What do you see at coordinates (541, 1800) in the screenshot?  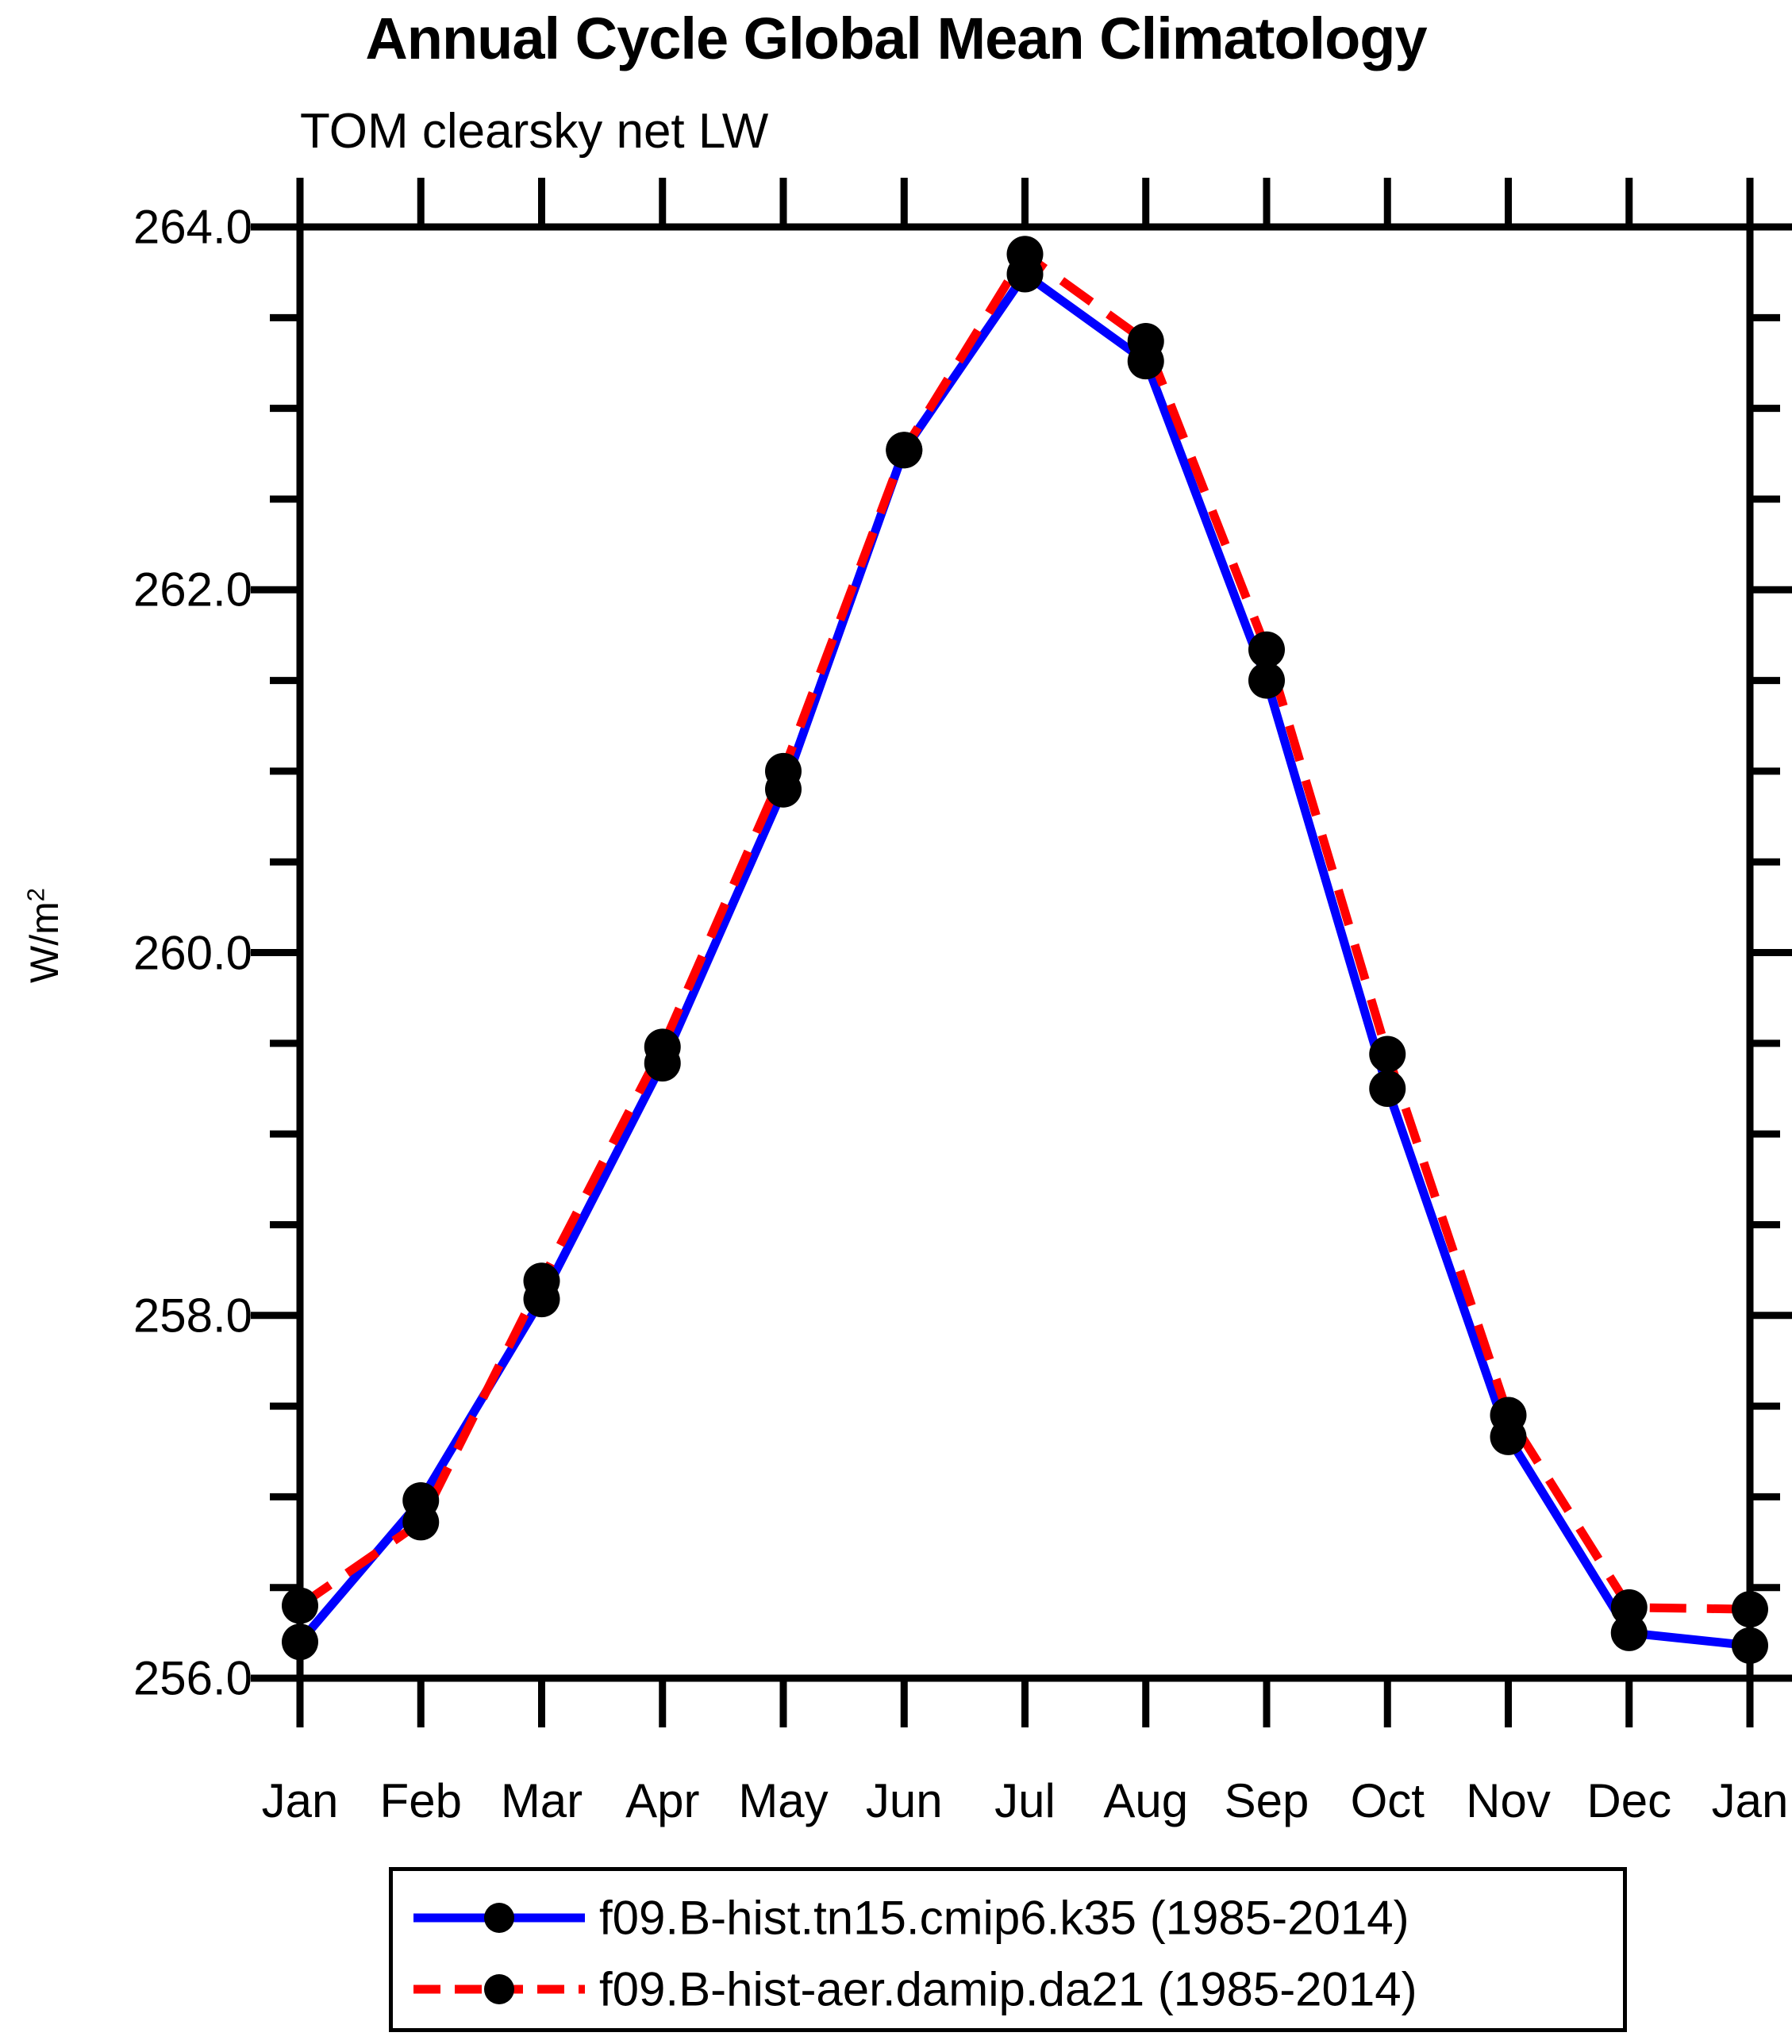 I see `x-tick-label: Mar` at bounding box center [541, 1800].